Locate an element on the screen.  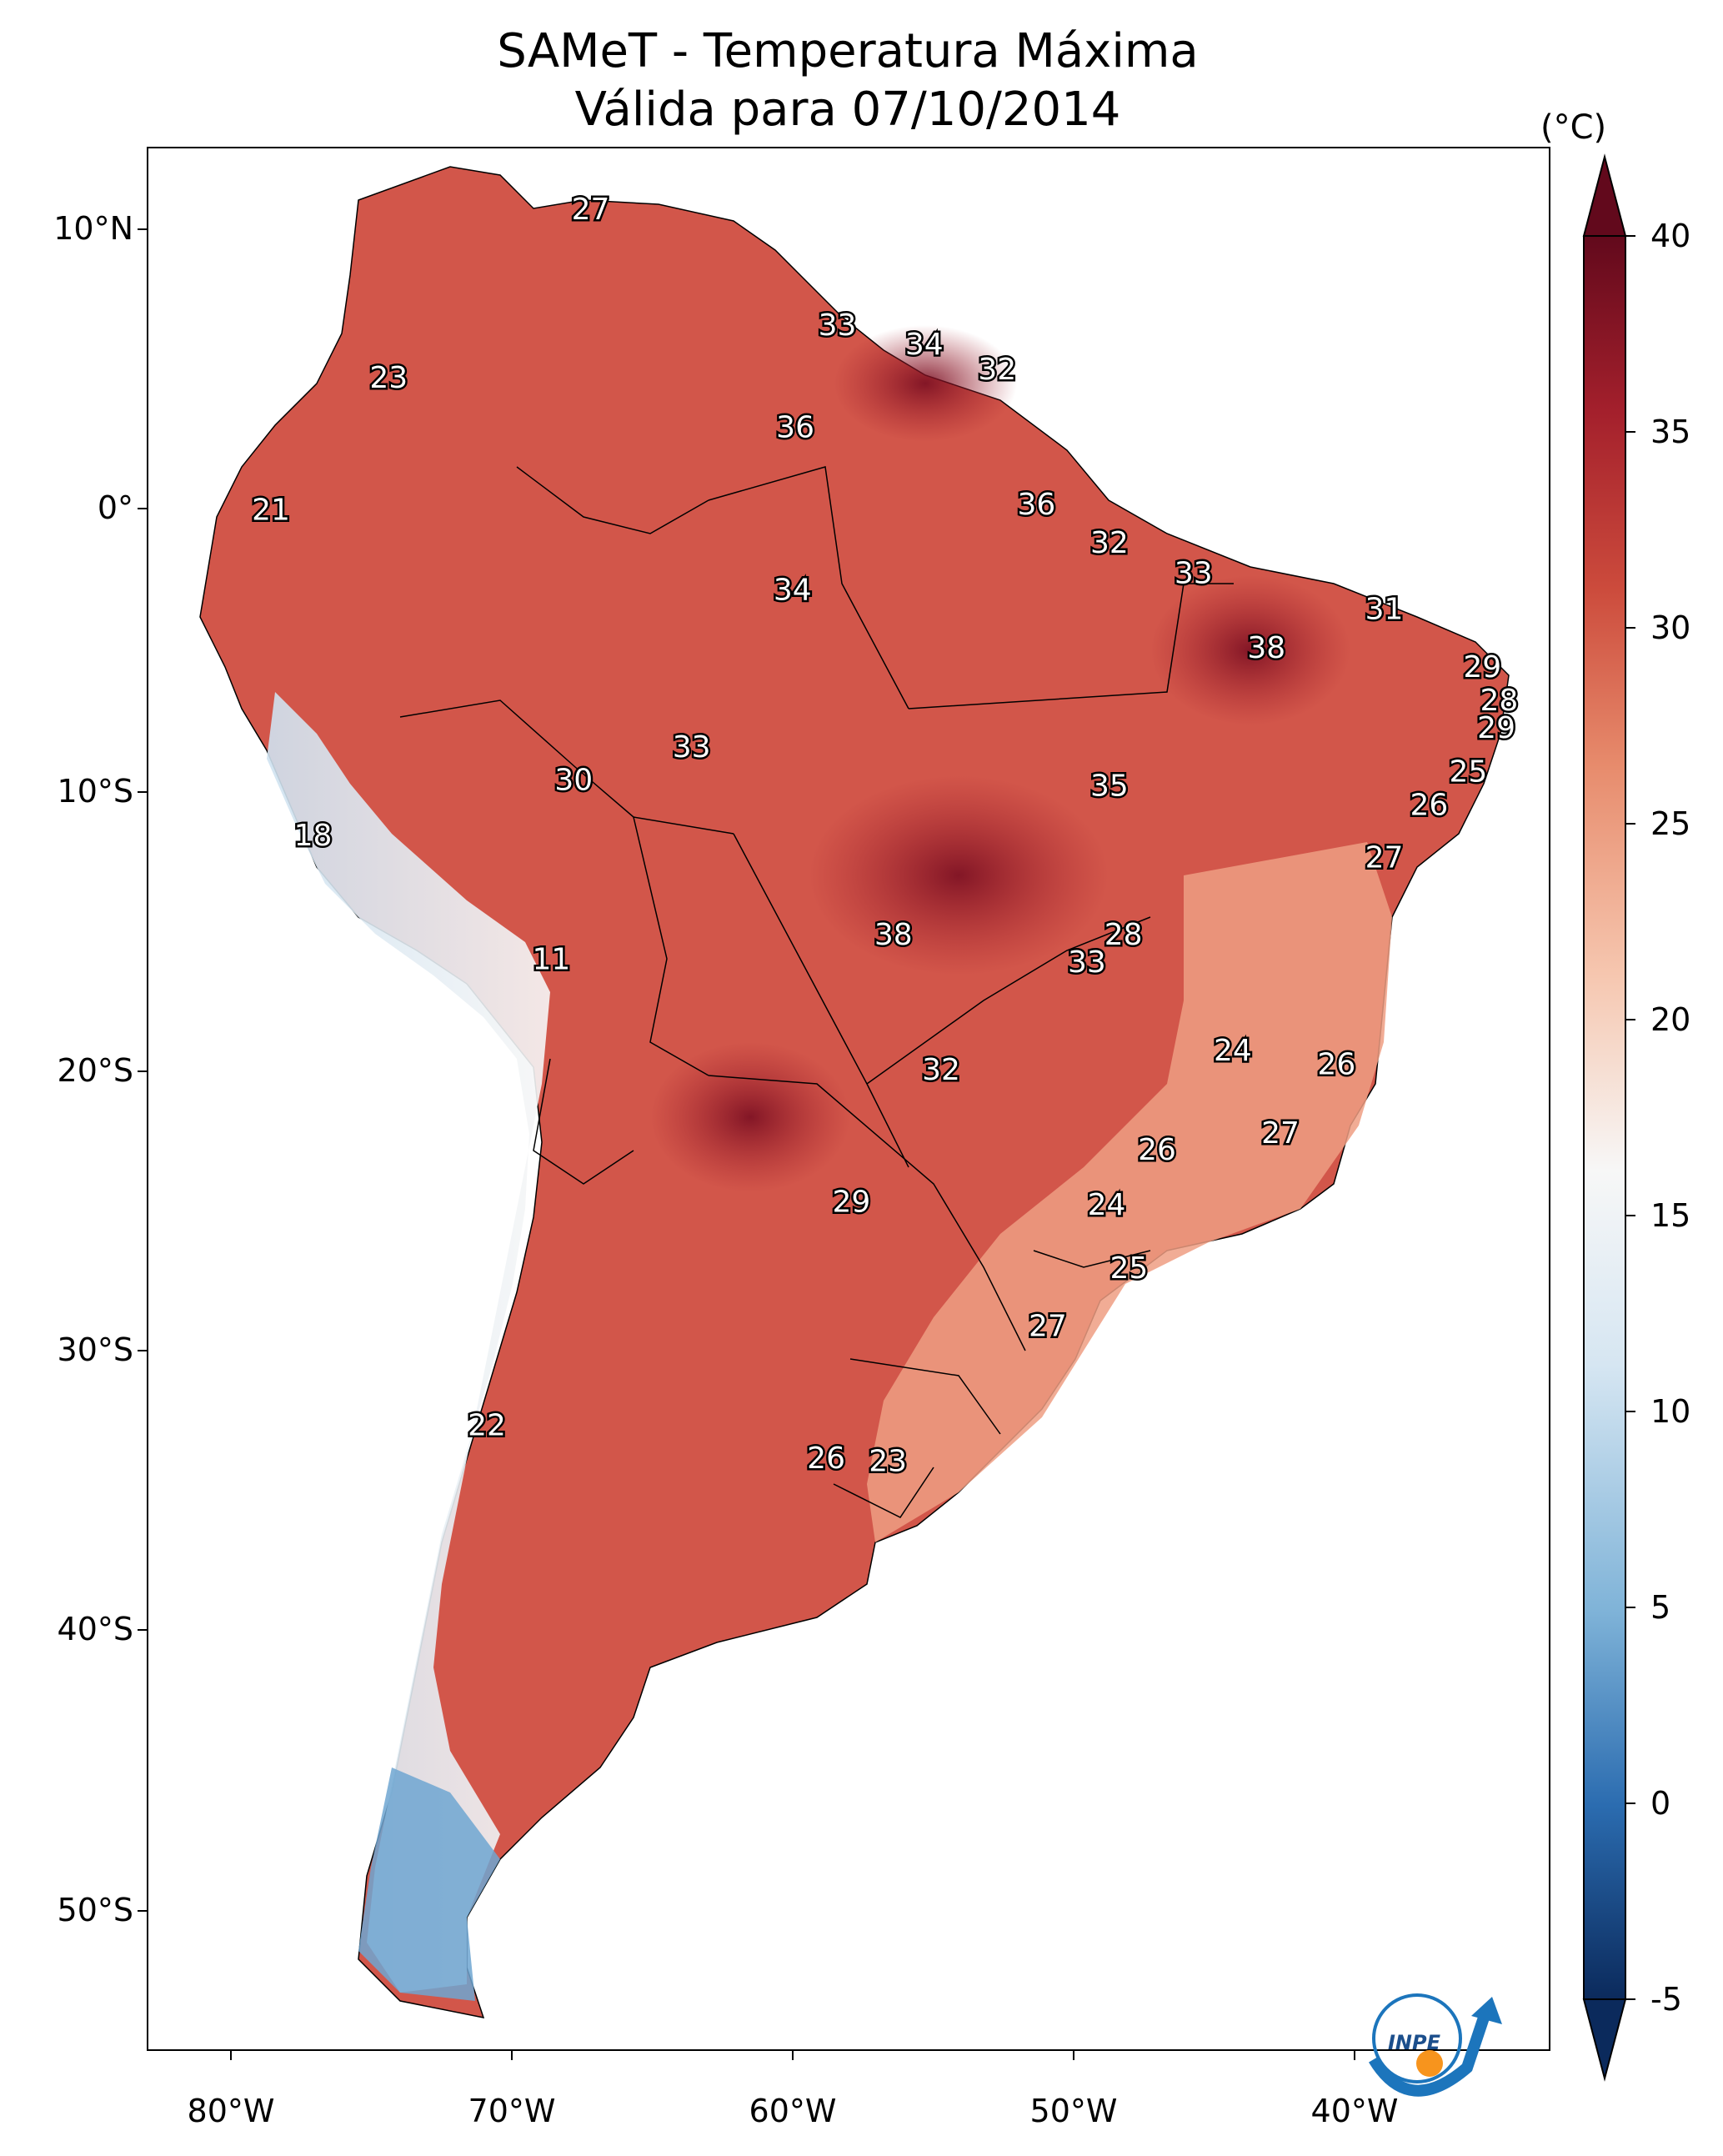
patagonia-blue is located at coordinates (429, 1884).